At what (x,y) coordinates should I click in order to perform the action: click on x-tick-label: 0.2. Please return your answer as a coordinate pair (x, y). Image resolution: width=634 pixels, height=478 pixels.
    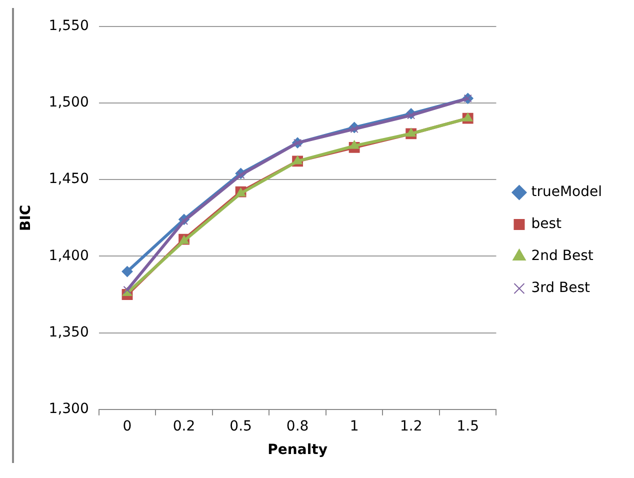
    Looking at the image, I should click on (184, 426).